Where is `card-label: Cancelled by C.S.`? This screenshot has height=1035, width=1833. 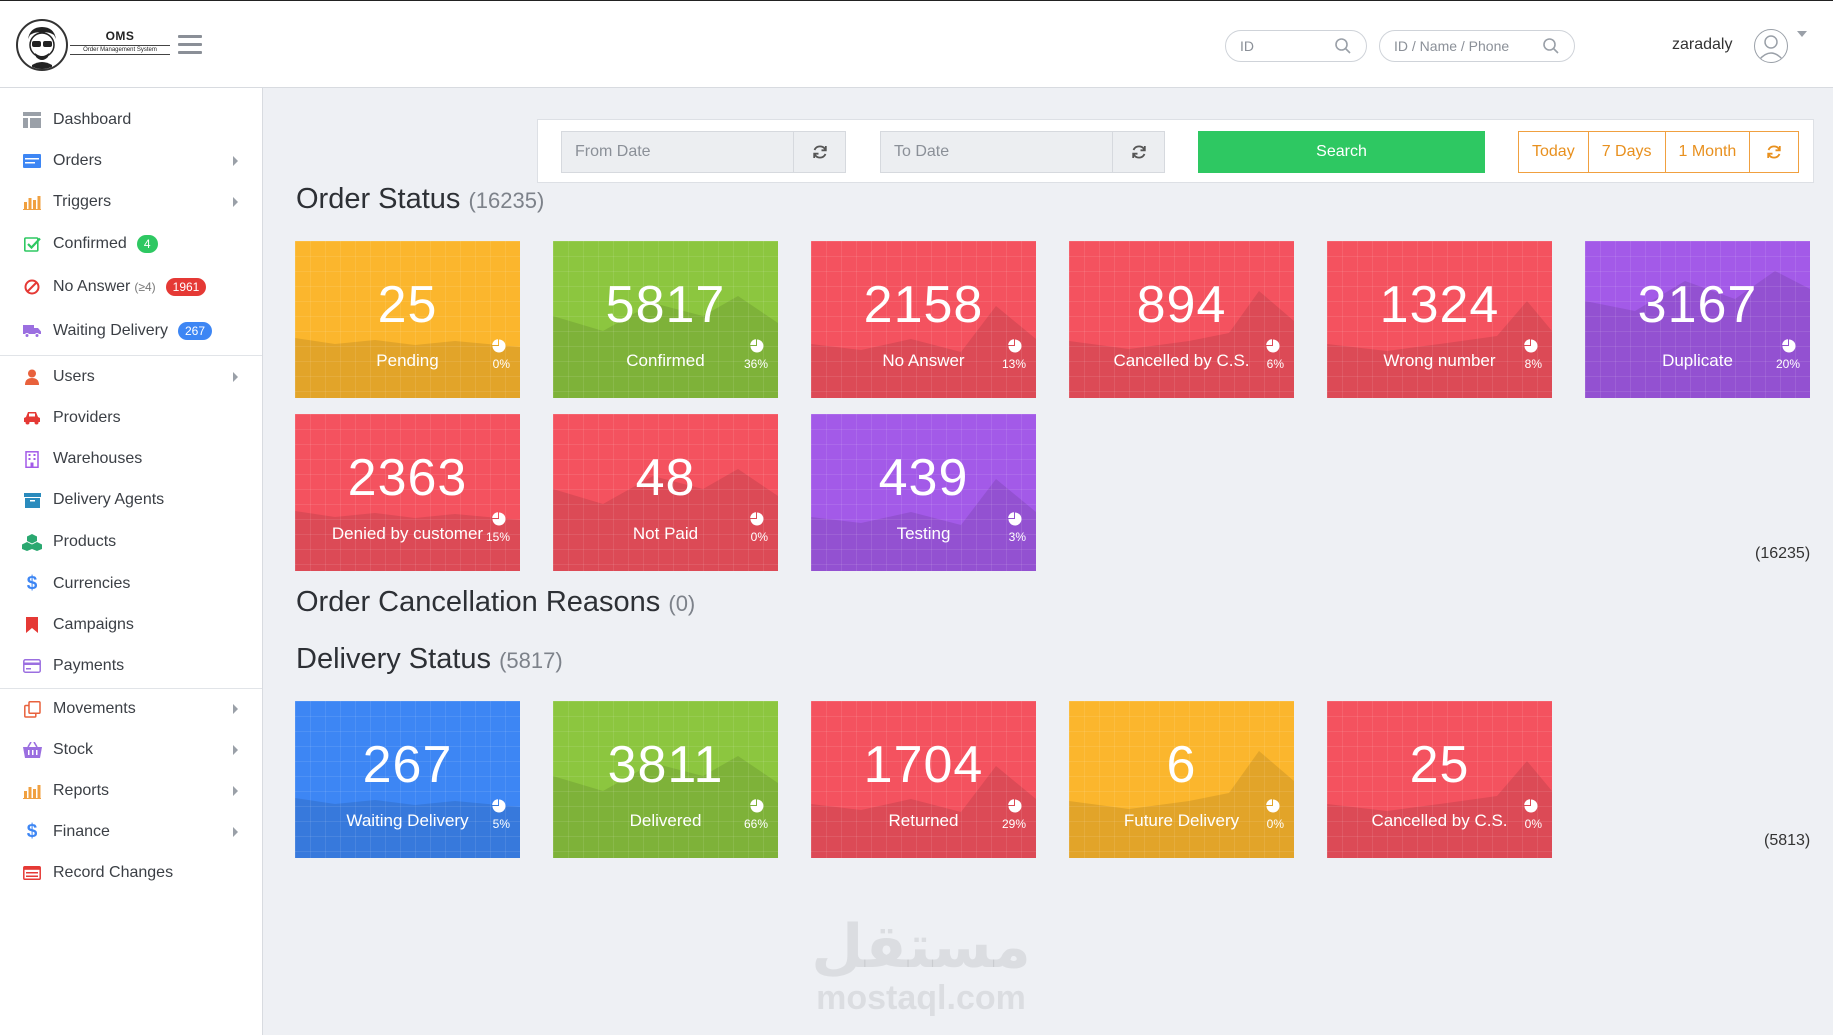
card-label: Cancelled by C.S. is located at coordinates (1181, 360).